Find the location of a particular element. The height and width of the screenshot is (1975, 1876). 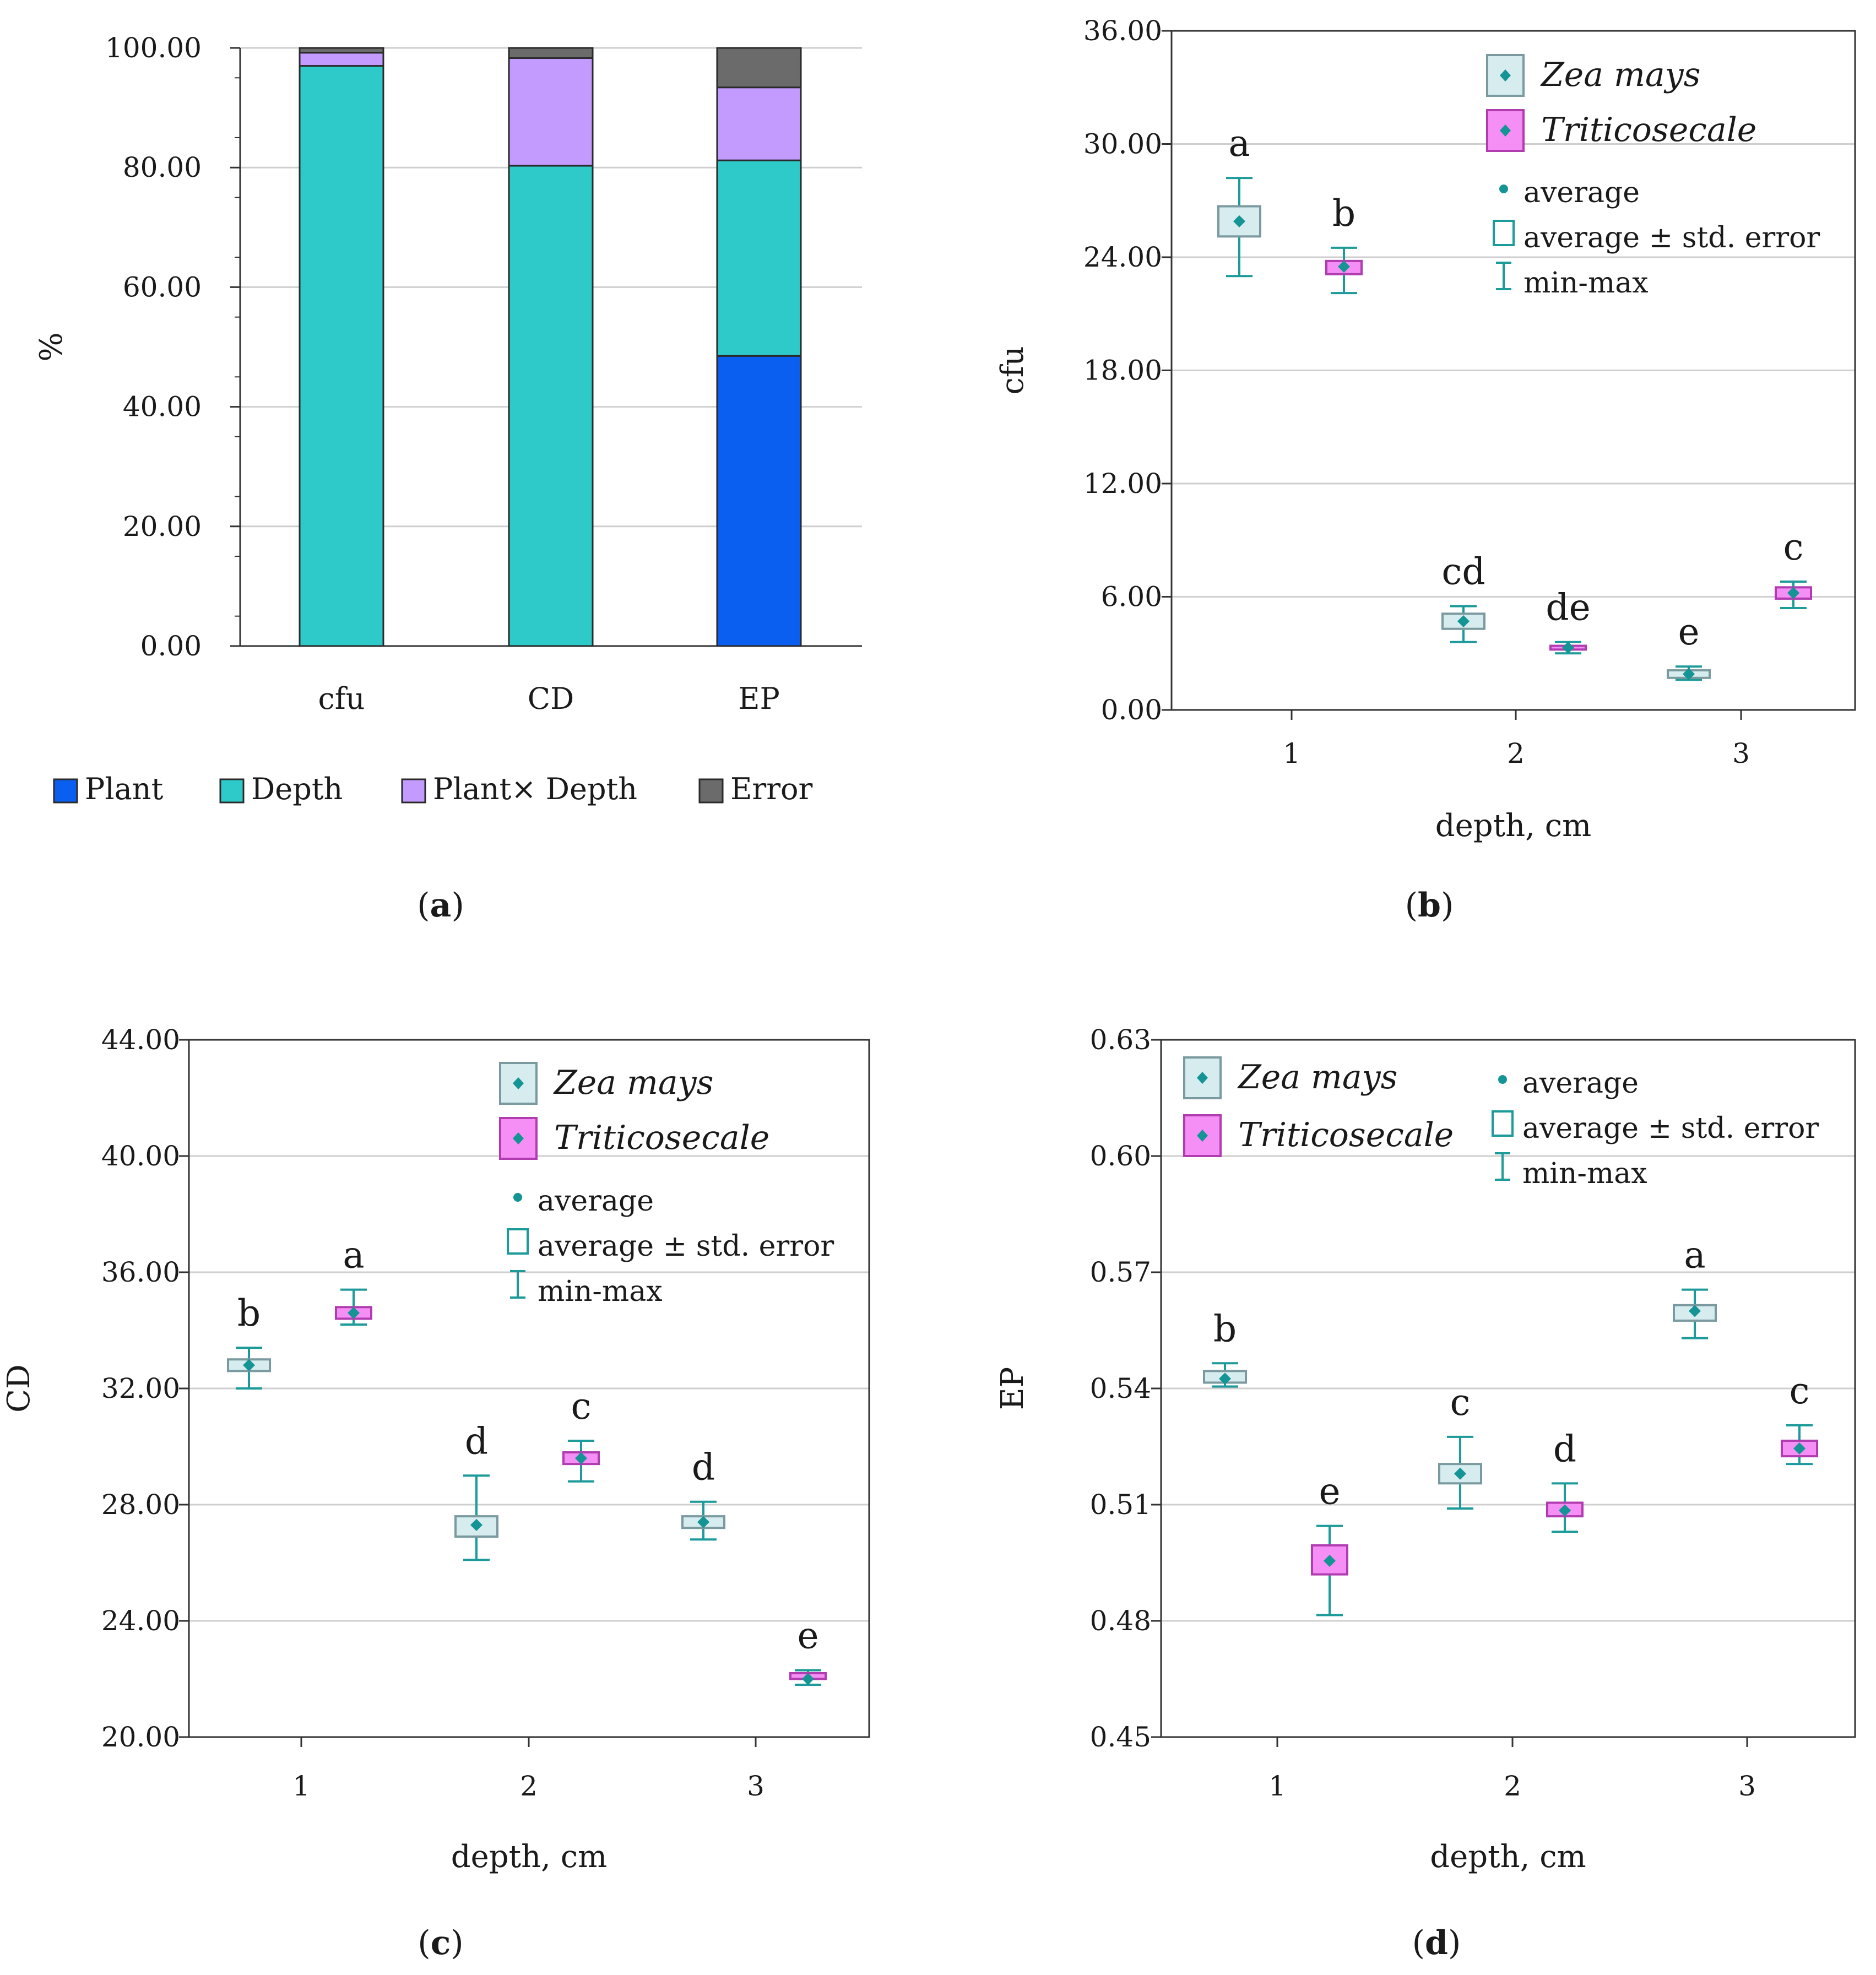

legend-zea-mays-swatch is located at coordinates (1505, 76).